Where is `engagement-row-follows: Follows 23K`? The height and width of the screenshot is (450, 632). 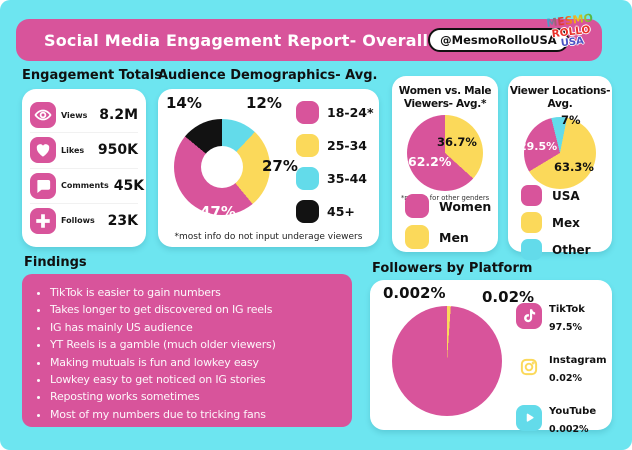
engagement-row-follows: Follows 23K is located at coordinates (84, 220).